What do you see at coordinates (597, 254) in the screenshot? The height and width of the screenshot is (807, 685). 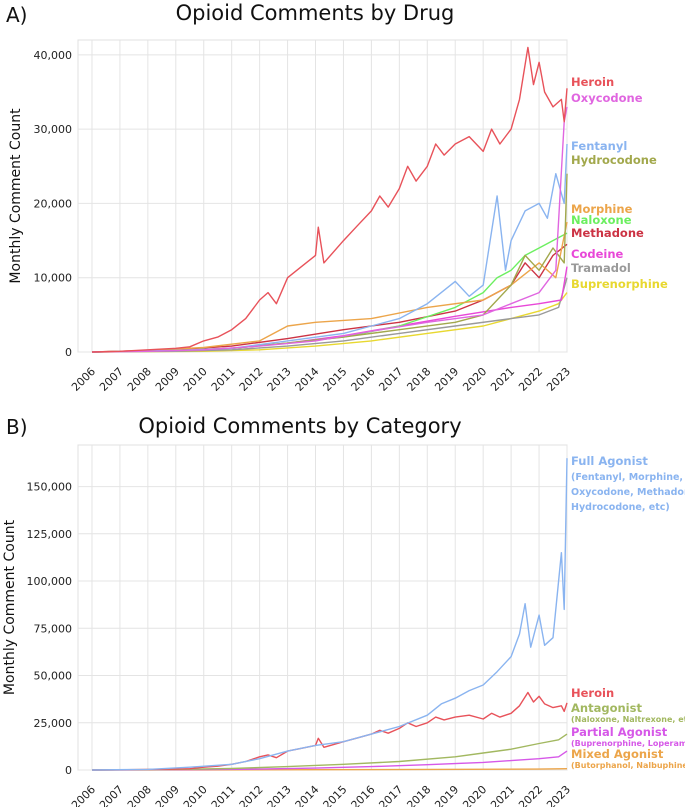 I see `series-label-codeine: Codeine` at bounding box center [597, 254].